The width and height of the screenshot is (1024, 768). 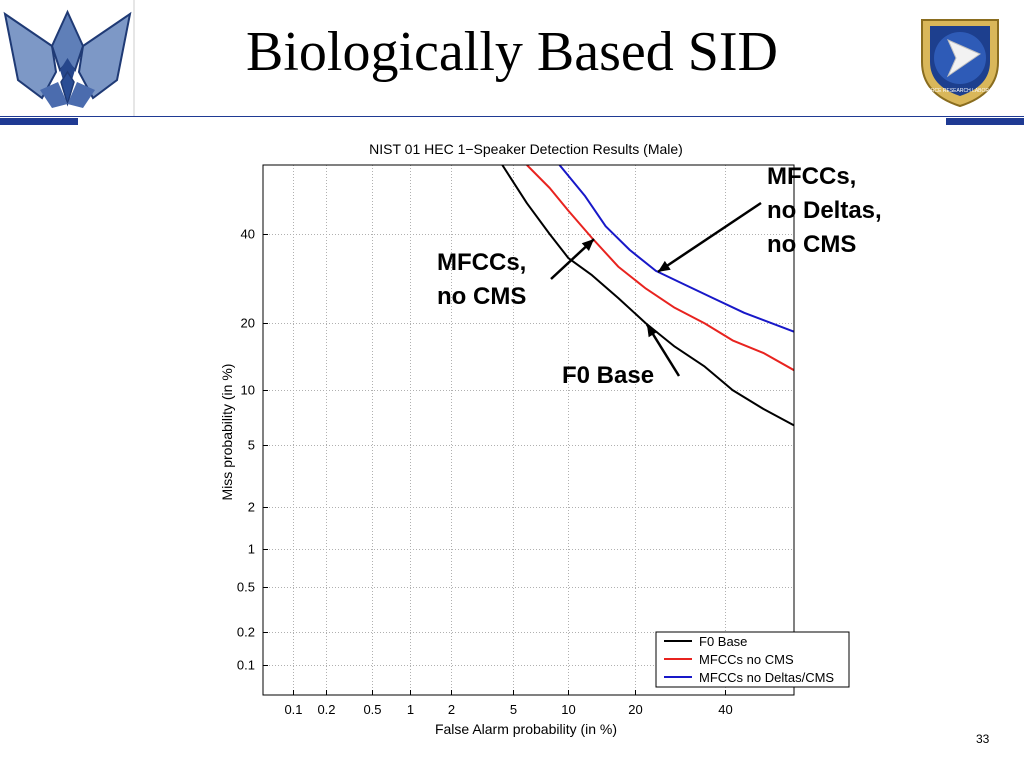 What do you see at coordinates (746, 659) in the screenshot?
I see `legend-label: MFCCs no CMS` at bounding box center [746, 659].